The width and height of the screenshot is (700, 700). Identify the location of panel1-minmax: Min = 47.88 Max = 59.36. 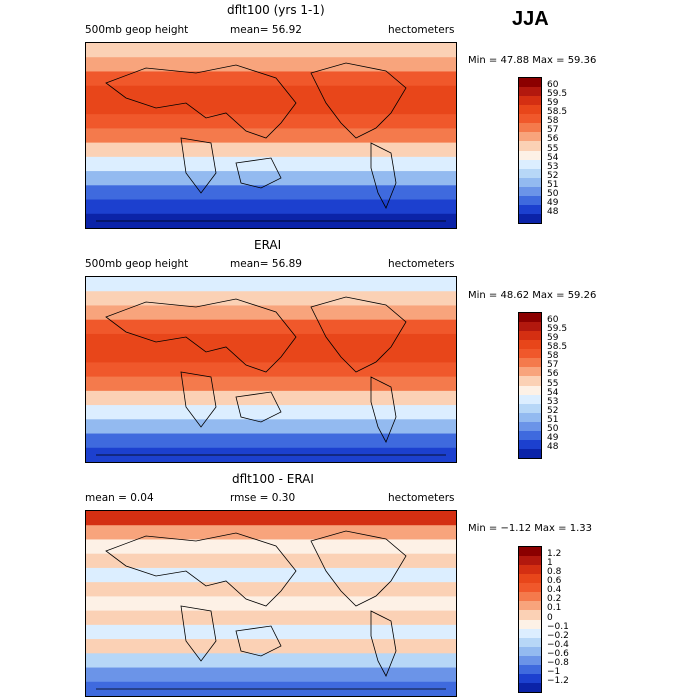
(532, 60).